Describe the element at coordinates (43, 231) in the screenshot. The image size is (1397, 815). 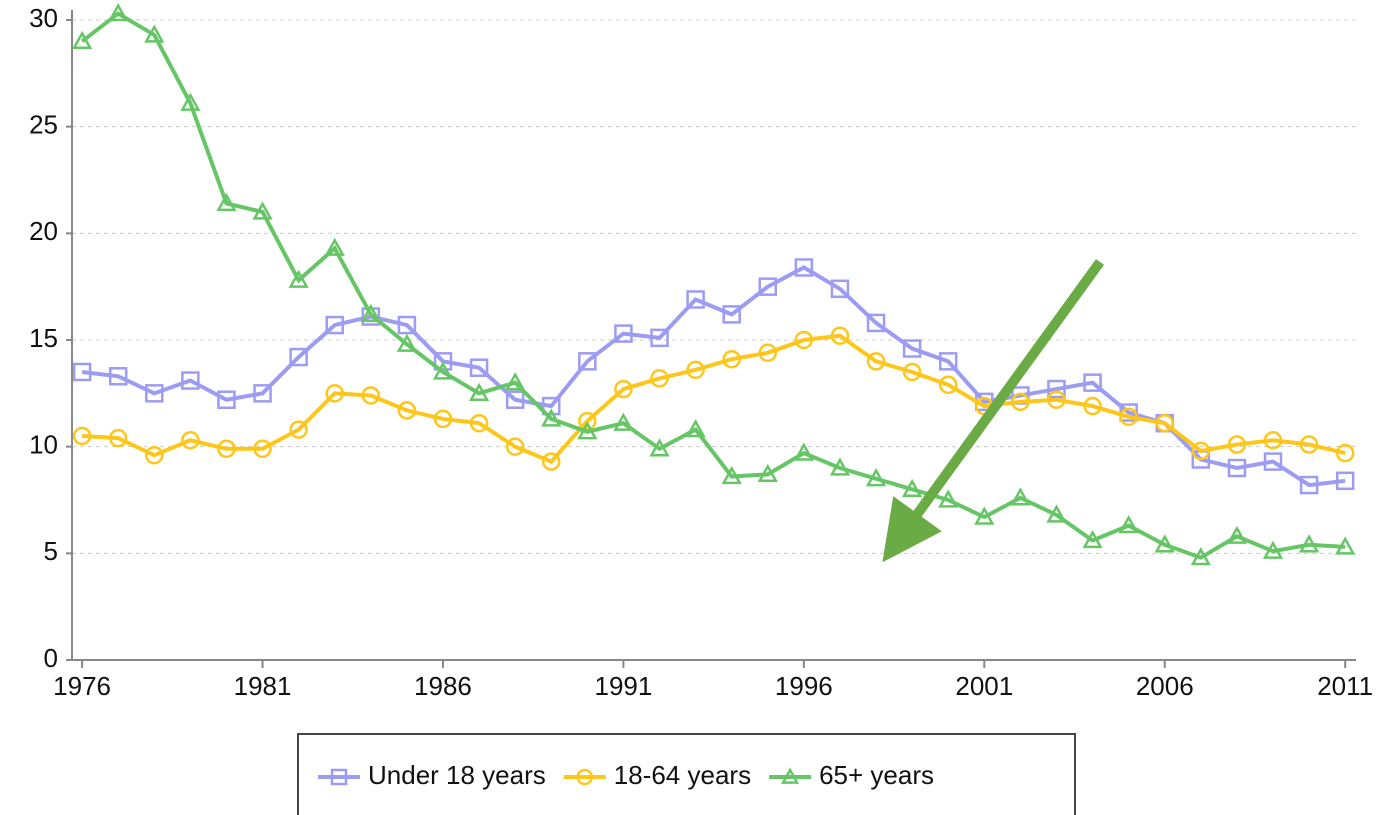
I see `y-tick-label: 20` at that location.